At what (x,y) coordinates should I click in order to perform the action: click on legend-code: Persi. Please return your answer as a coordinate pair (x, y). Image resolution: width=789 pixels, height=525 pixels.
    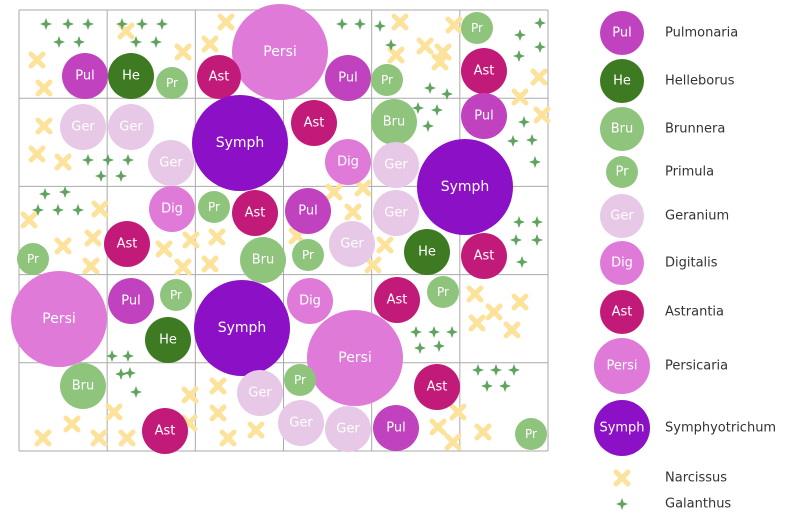
    Looking at the image, I should click on (621, 366).